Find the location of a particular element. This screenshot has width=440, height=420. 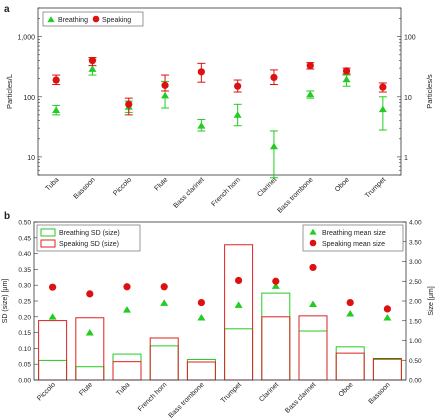

legend-breathing-sd-label: Breathing SD (size) is located at coordinates (89, 233).